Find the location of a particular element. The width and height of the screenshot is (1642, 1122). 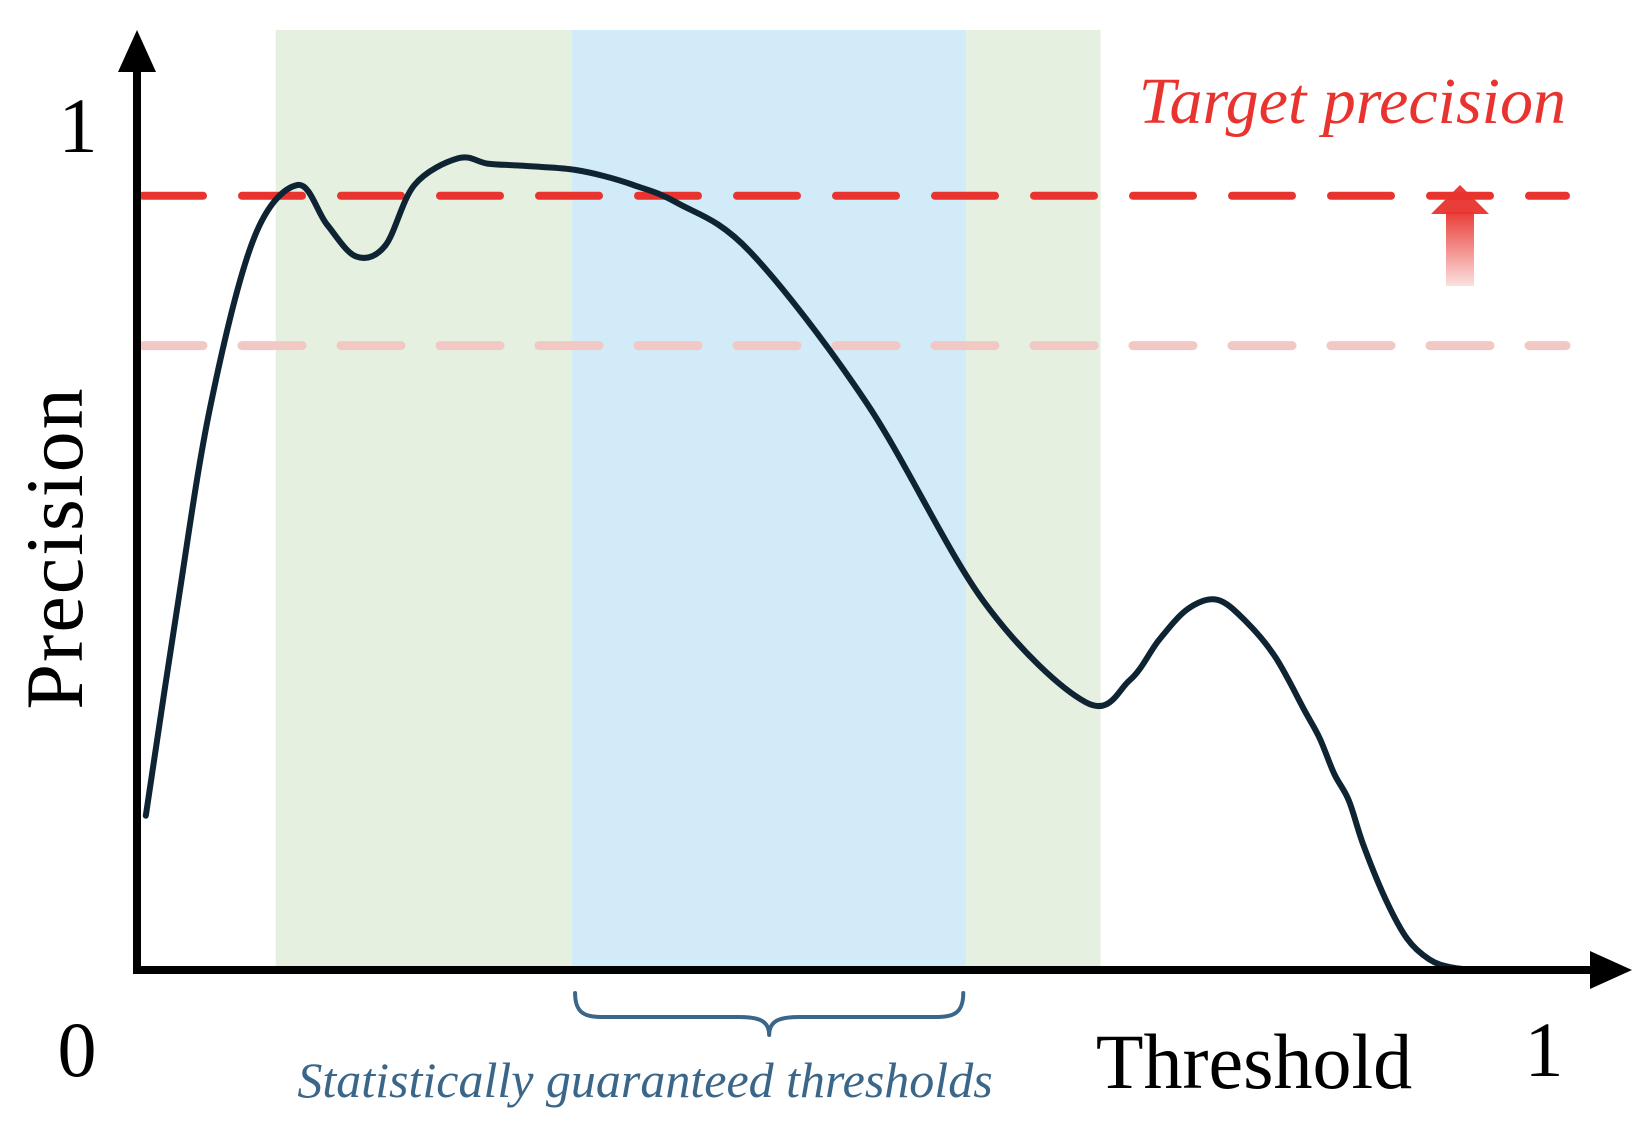

y-axis-title: Precision is located at coordinates (54, 547).